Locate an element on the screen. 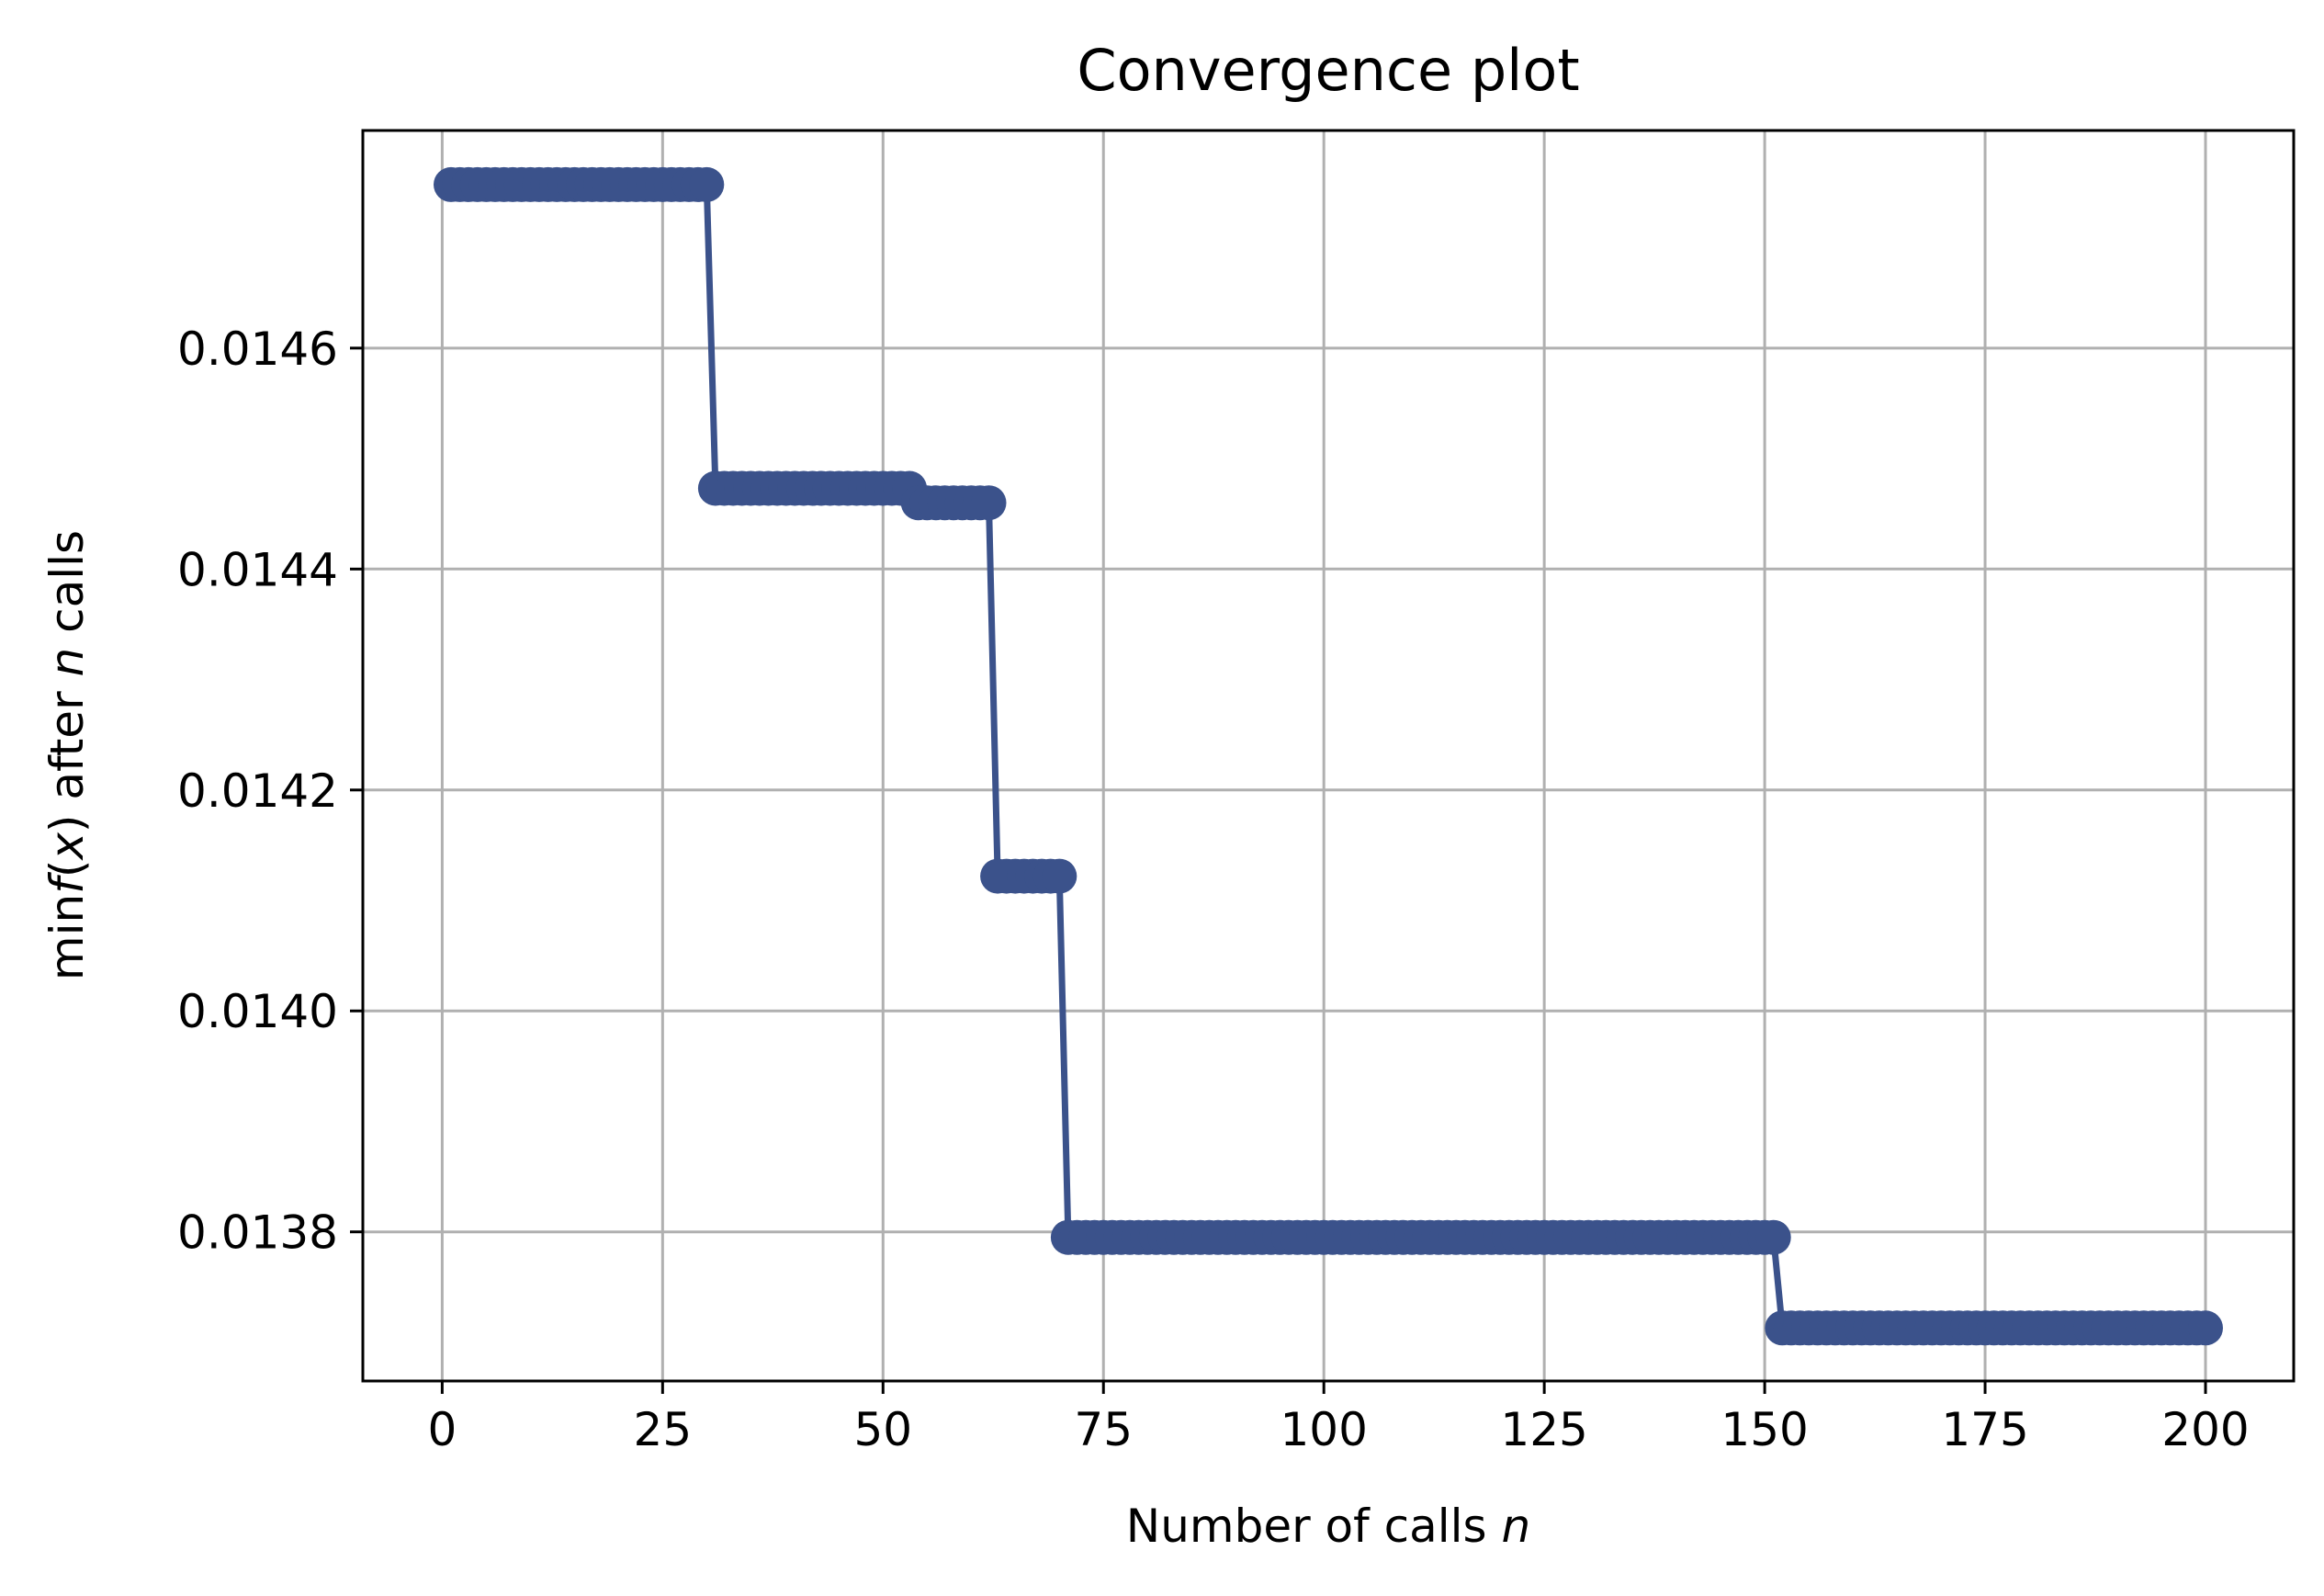 The width and height of the screenshot is (2324, 1596). y-label-n: n is located at coordinates (67, 662).